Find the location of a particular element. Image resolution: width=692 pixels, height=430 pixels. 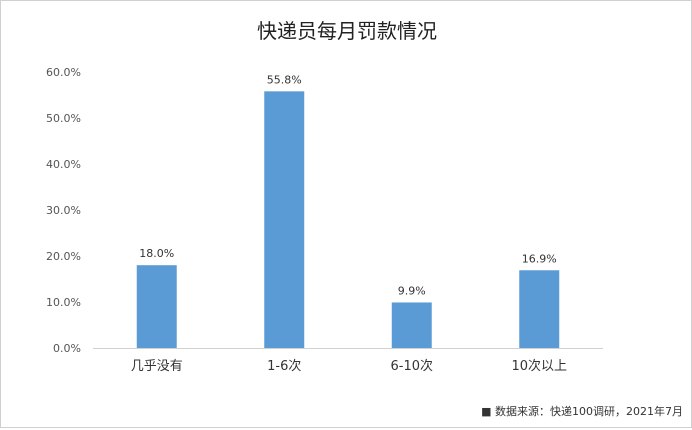

y-tick-label: 50.0% is located at coordinates (63, 118).